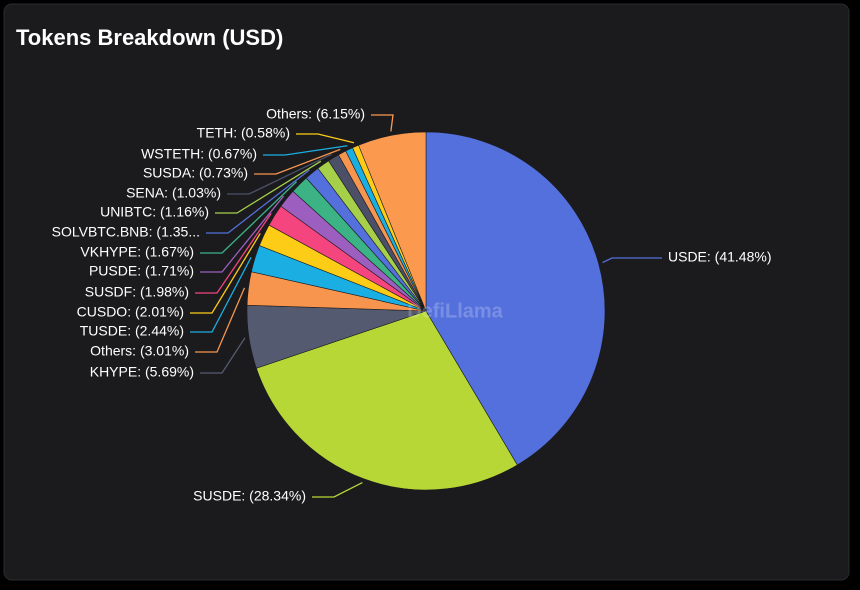 The width and height of the screenshot is (860, 590). What do you see at coordinates (173, 193) in the screenshot?
I see `slice-label: SENA: (1.03%)` at bounding box center [173, 193].